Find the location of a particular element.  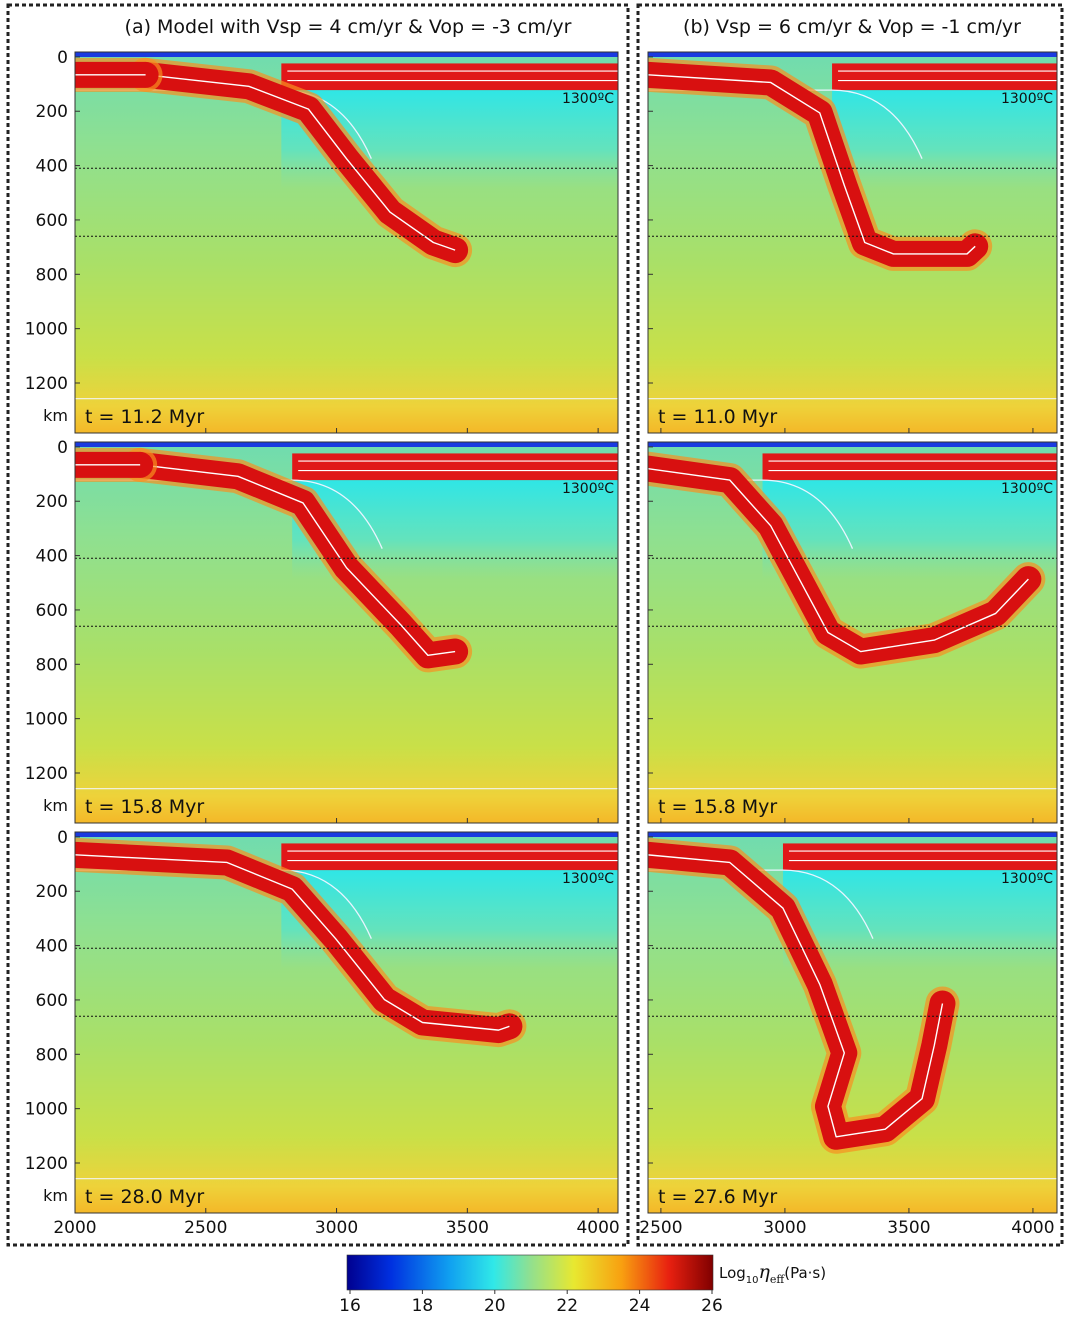

colorbar-tick-label: 22 is located at coordinates (567, 1306).